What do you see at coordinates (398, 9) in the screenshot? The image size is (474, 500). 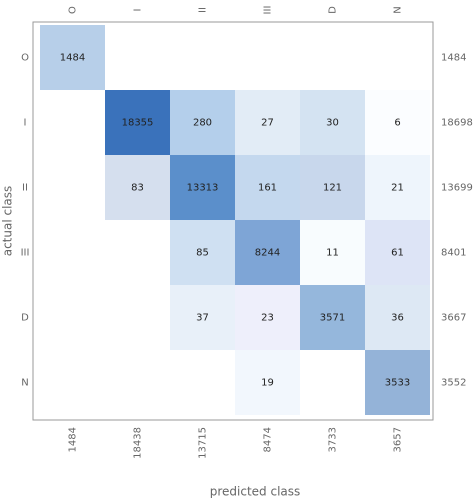 I see `x-tick-label: N` at bounding box center [398, 9].